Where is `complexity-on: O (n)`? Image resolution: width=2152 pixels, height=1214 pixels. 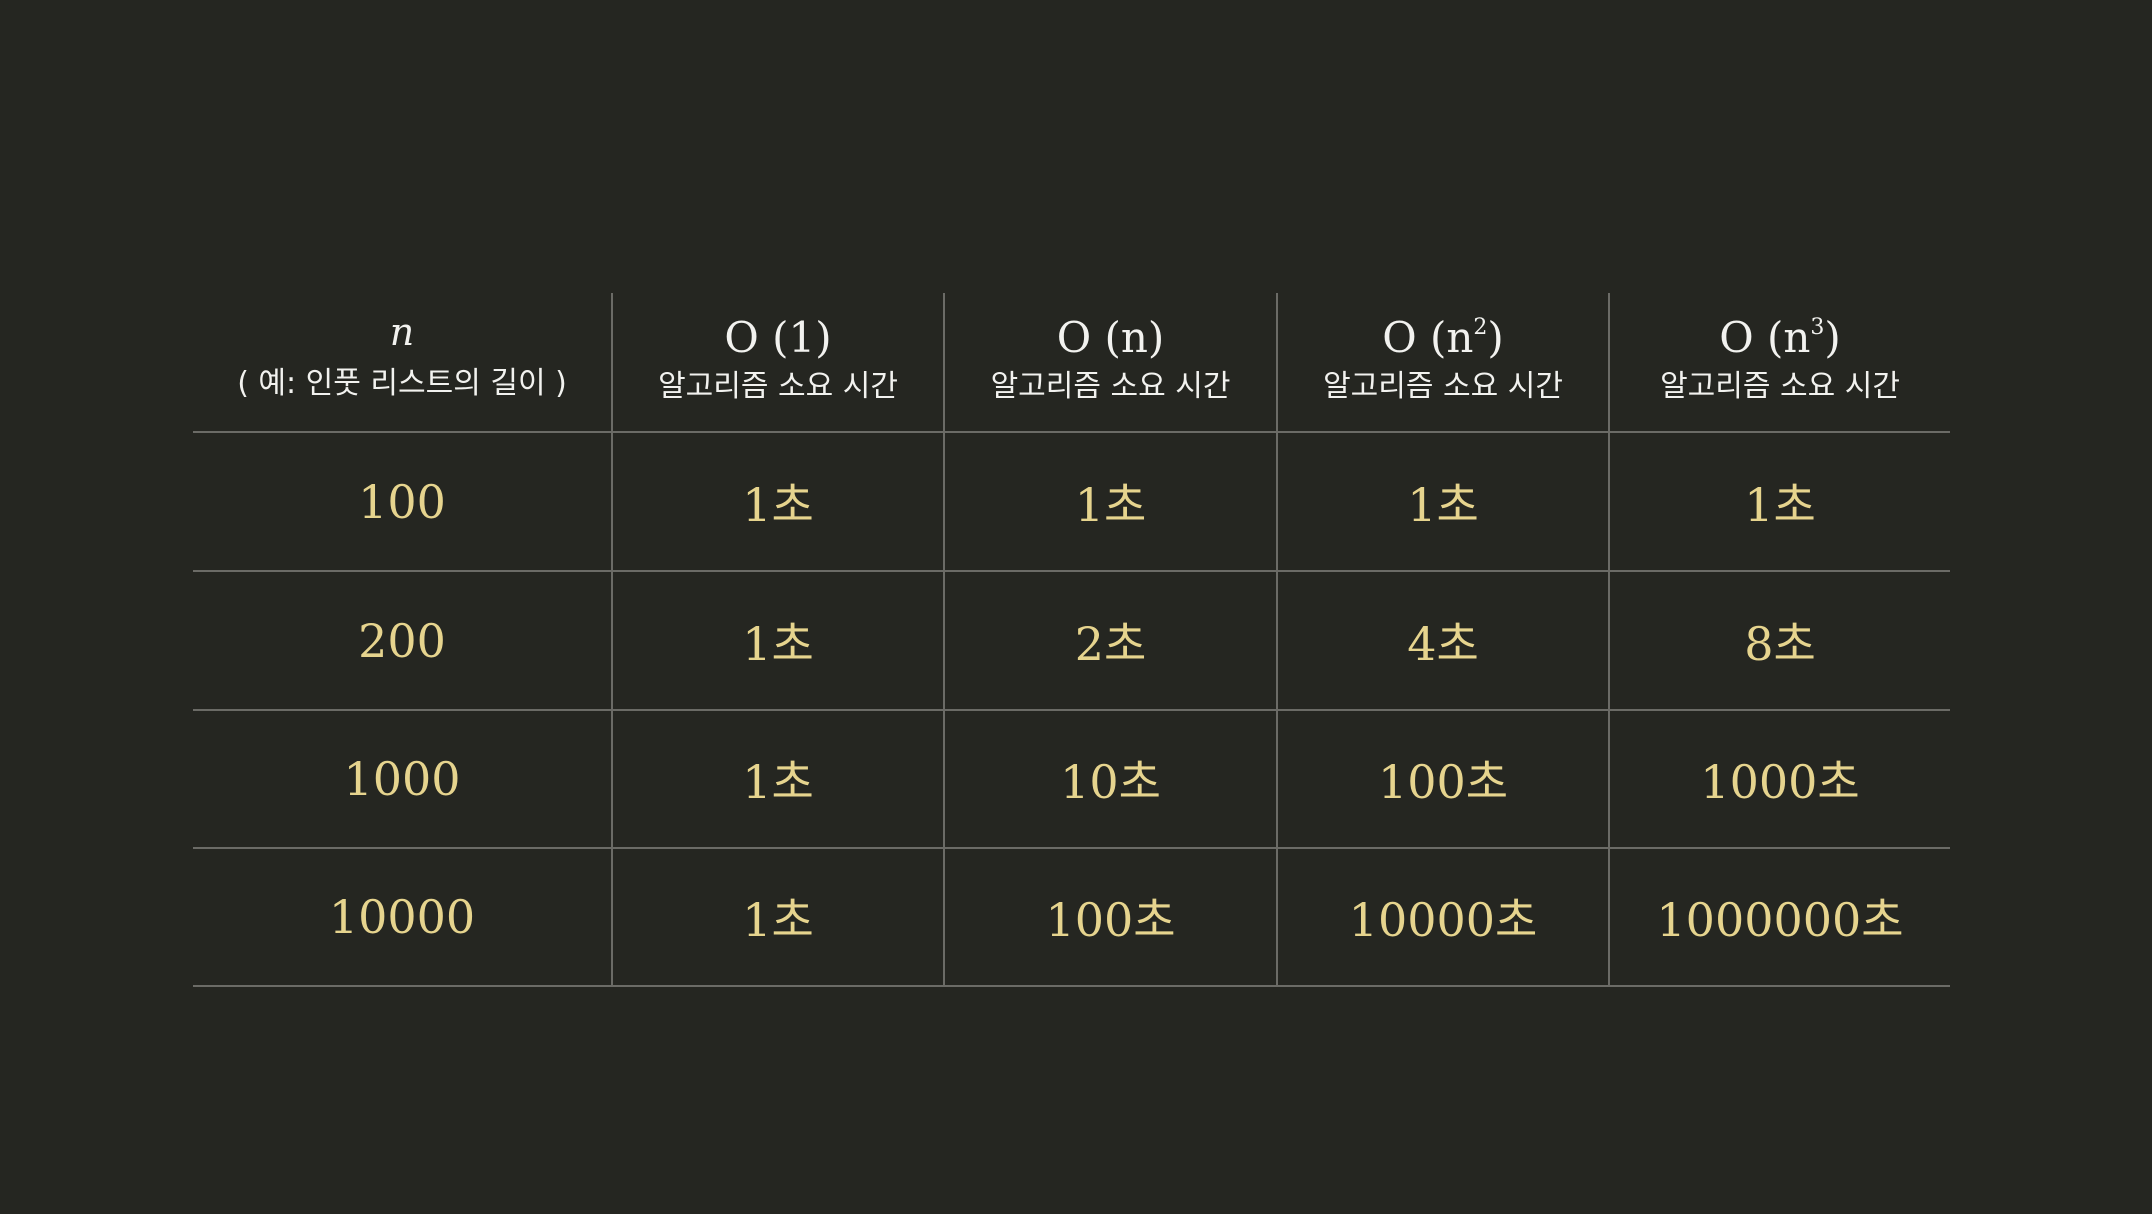
complexity-on: O (n) is located at coordinates (1110, 337).